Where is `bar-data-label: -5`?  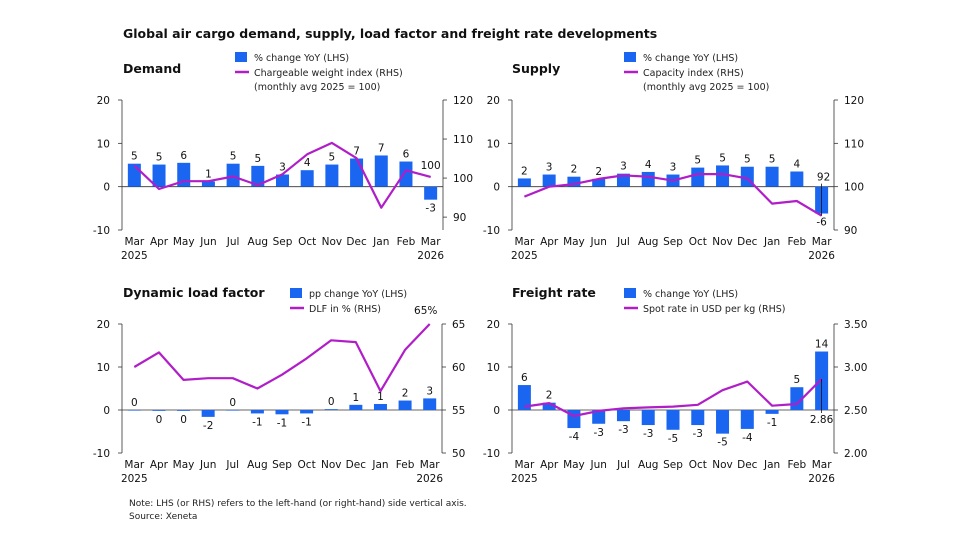 bar-data-label: -5 is located at coordinates (722, 443).